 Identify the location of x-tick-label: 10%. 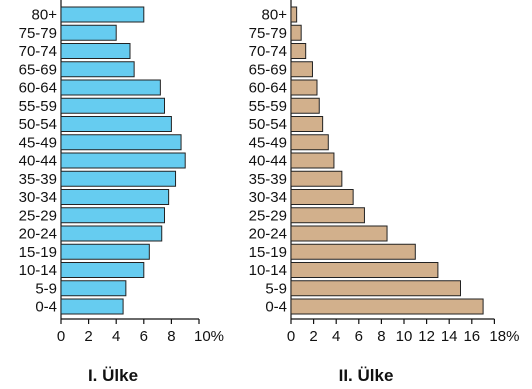
(209, 336).